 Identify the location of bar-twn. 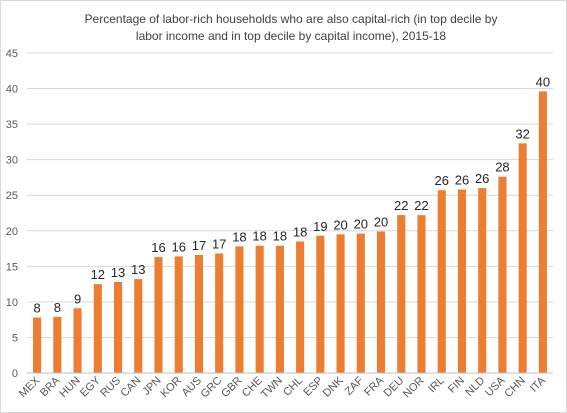
(279, 309).